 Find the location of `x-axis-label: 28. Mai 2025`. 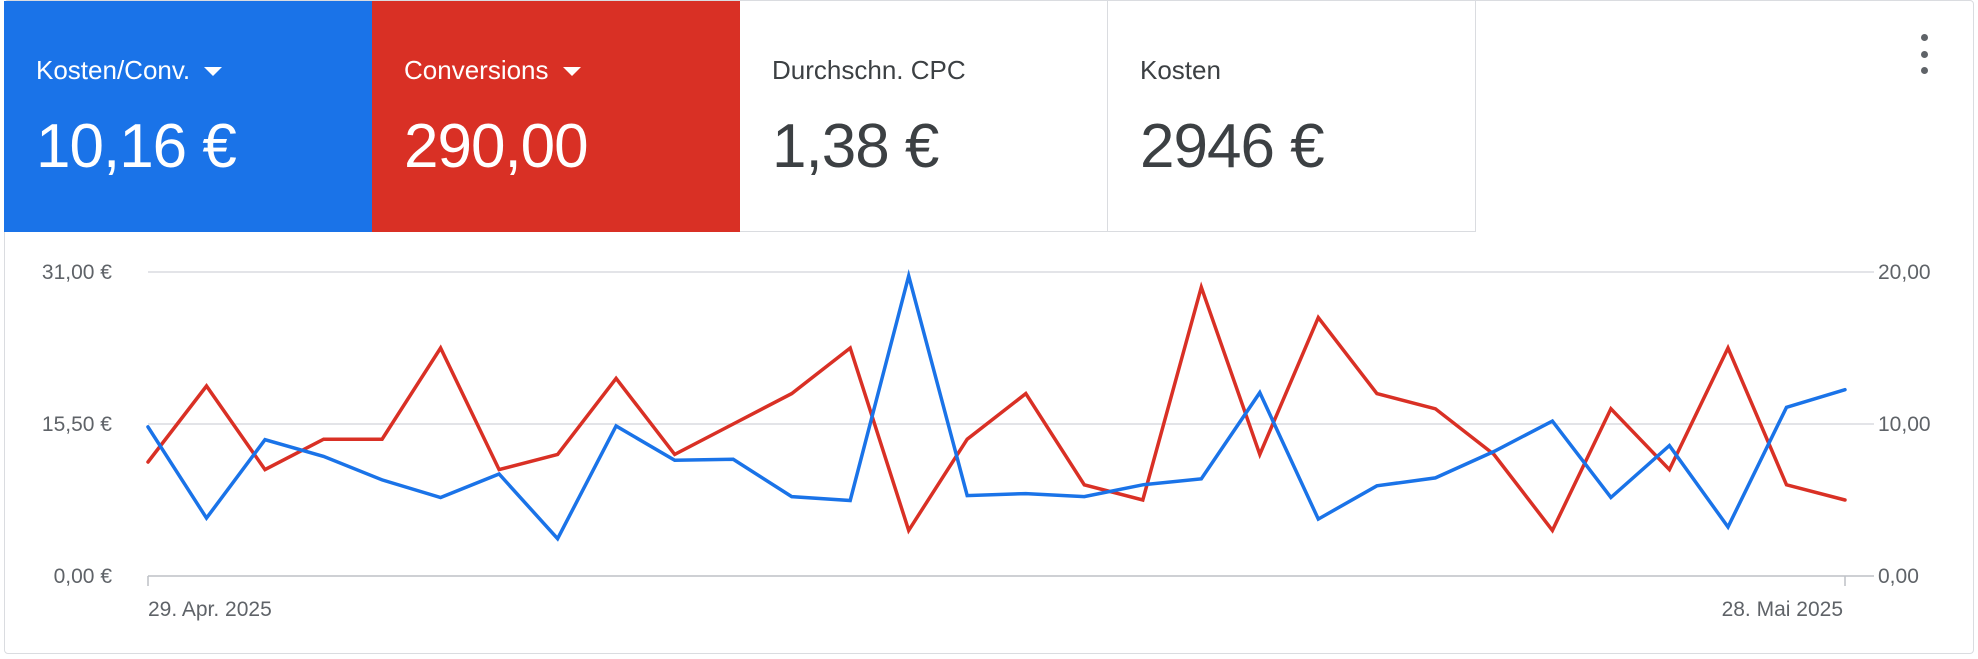

x-axis-label: 28. Mai 2025 is located at coordinates (1782, 609).